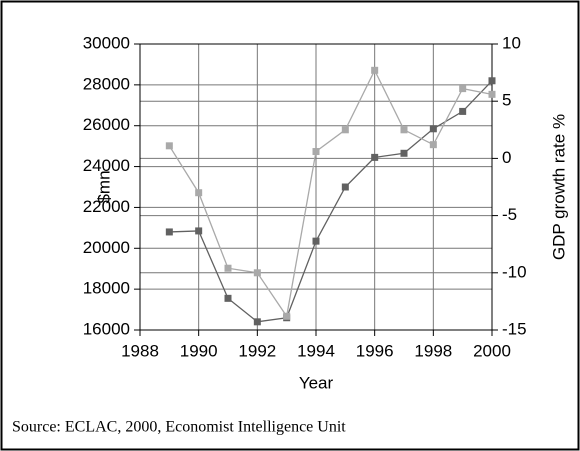  I want to click on y-tick-label: 16000, so click(106, 328).